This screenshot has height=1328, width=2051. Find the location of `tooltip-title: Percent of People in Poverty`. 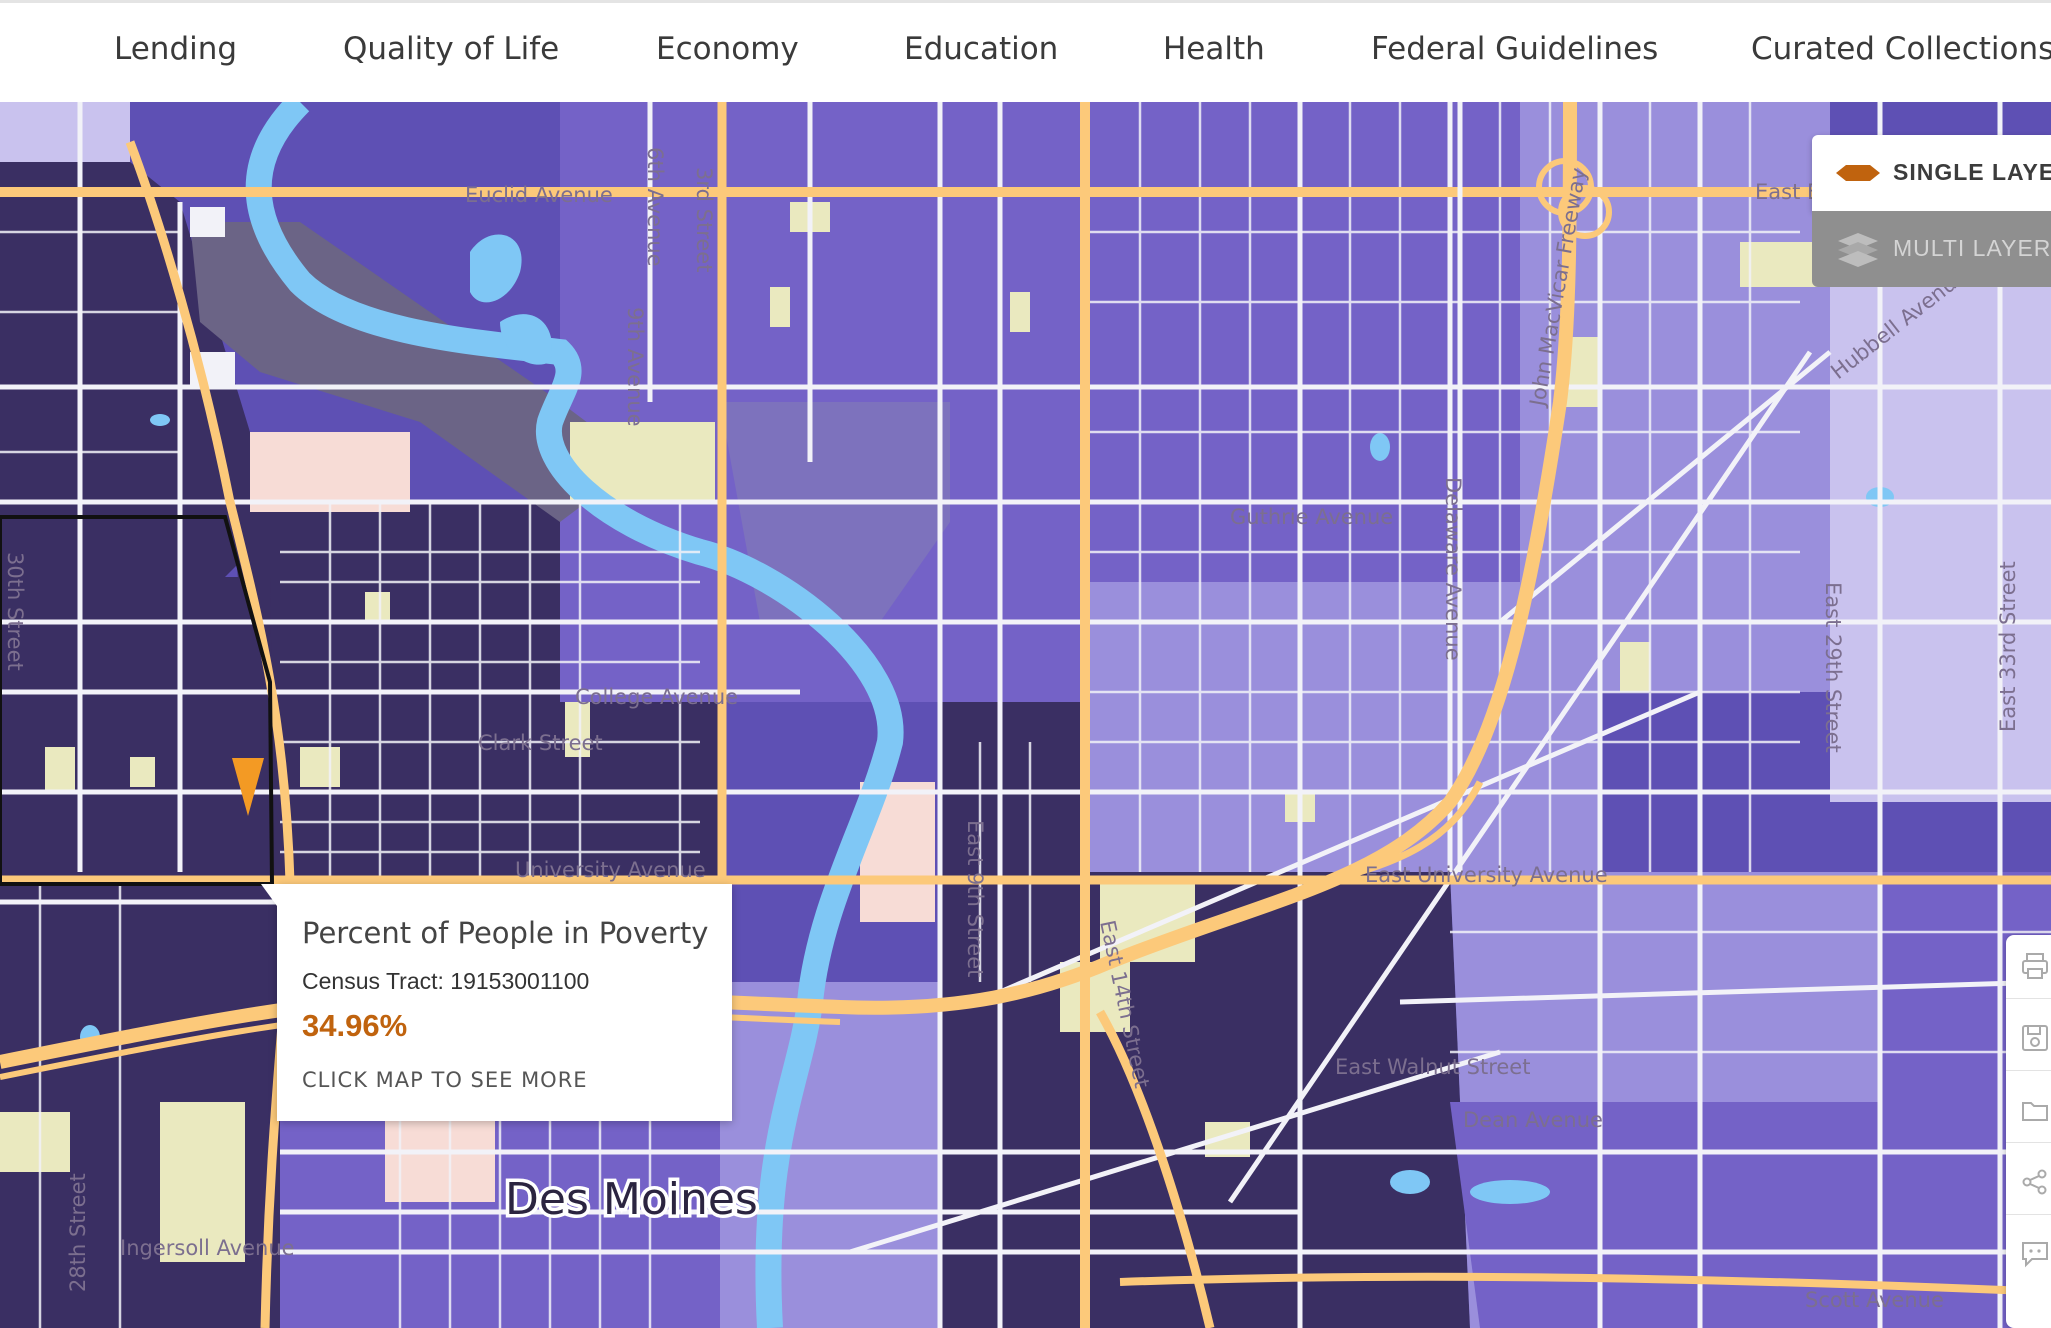

tooltip-title: Percent of People in Poverty is located at coordinates (505, 933).